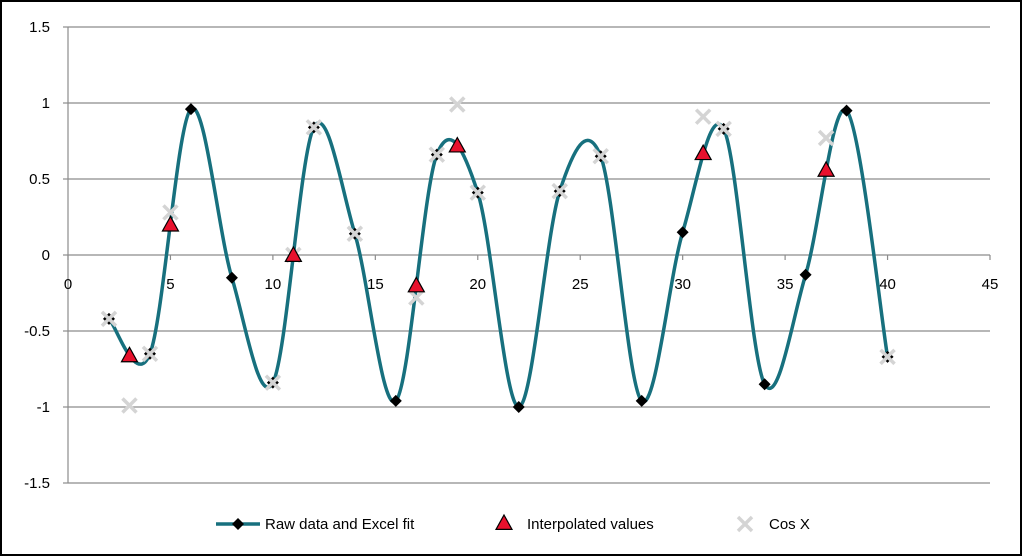  What do you see at coordinates (580, 284) in the screenshot?
I see `x-tick-label: 25` at bounding box center [580, 284].